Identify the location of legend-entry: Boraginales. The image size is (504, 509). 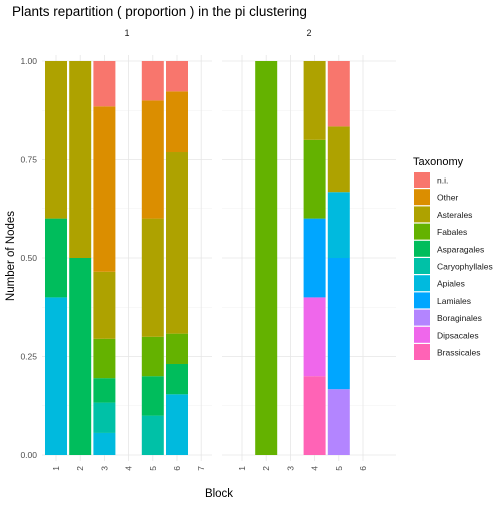
(448, 317).